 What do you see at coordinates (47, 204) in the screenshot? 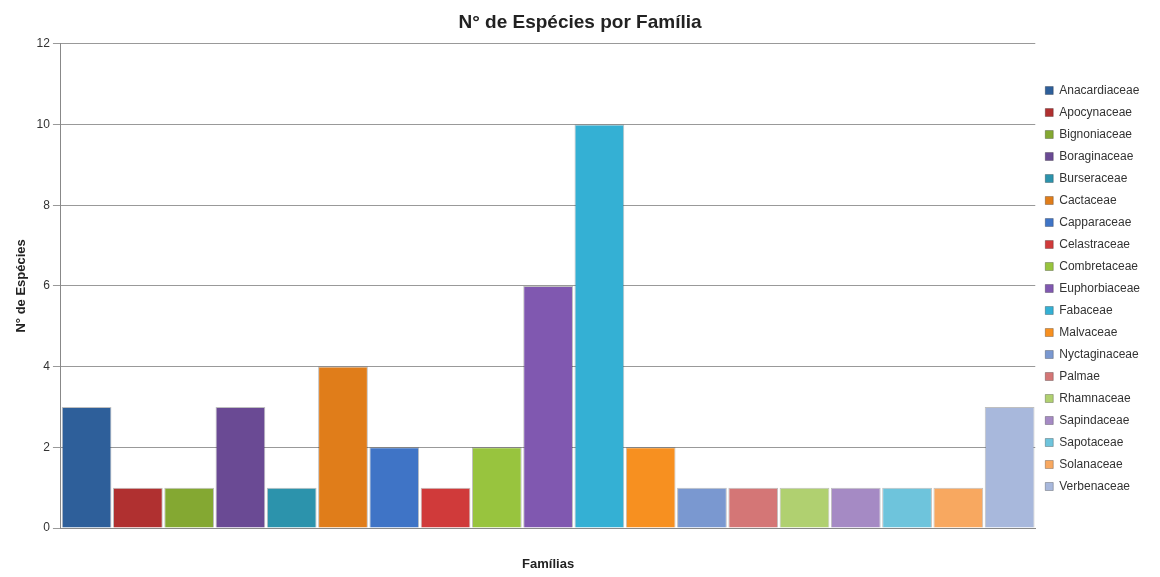
I see `y-tick-label: 8` at bounding box center [47, 204].